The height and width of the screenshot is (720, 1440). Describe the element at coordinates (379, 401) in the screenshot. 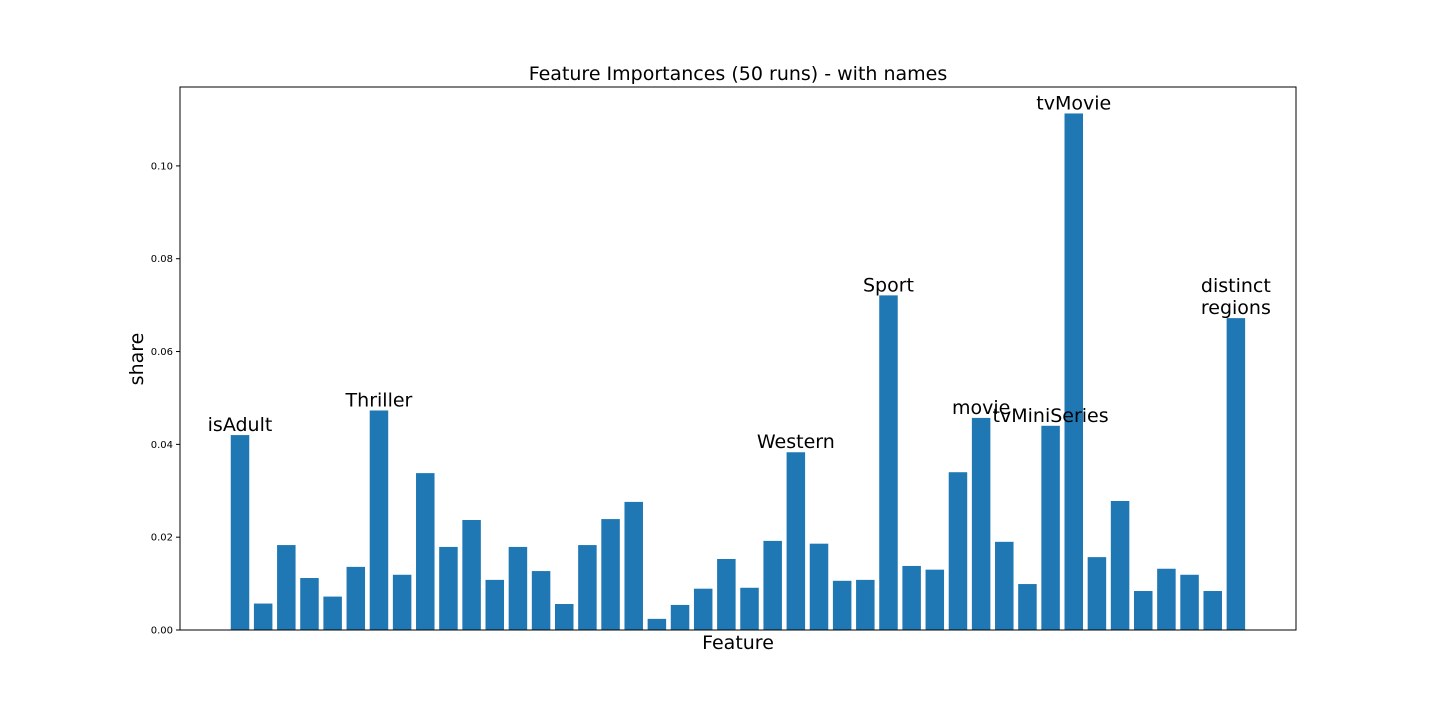

I see `bar-annotation: Thriller` at that location.